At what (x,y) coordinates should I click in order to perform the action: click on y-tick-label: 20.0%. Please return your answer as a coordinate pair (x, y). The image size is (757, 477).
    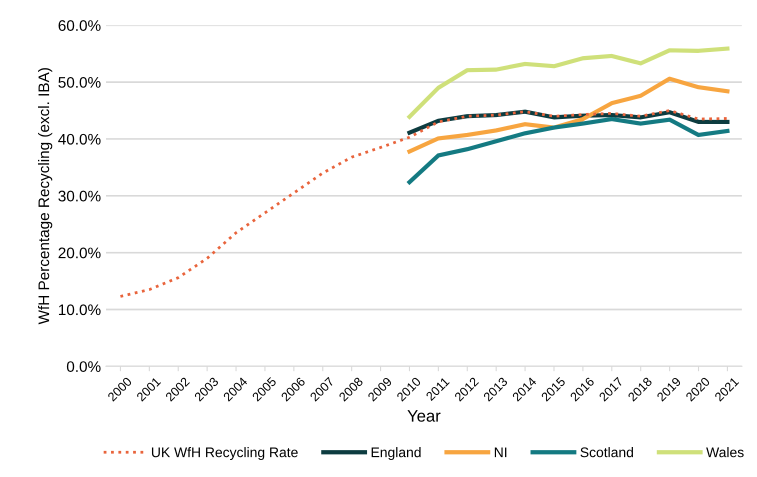
    Looking at the image, I should click on (79, 253).